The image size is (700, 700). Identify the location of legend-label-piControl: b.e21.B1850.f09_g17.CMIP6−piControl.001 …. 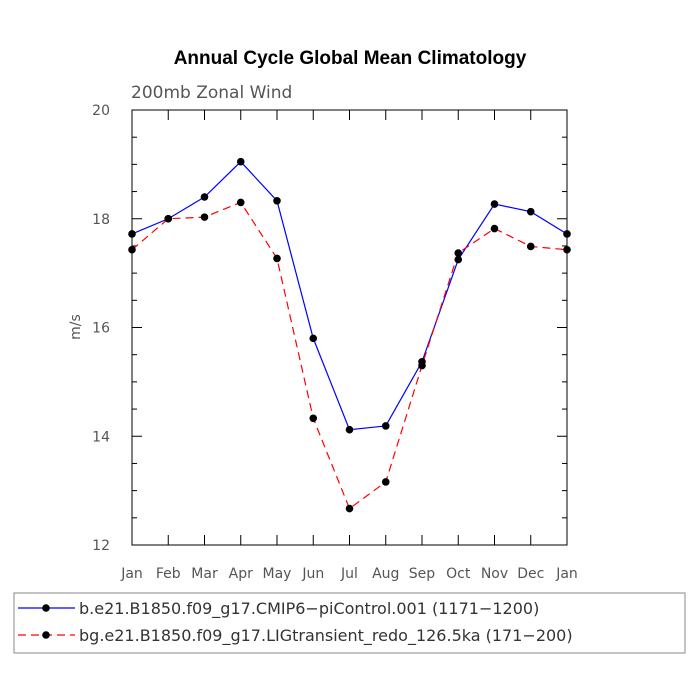
(309, 609).